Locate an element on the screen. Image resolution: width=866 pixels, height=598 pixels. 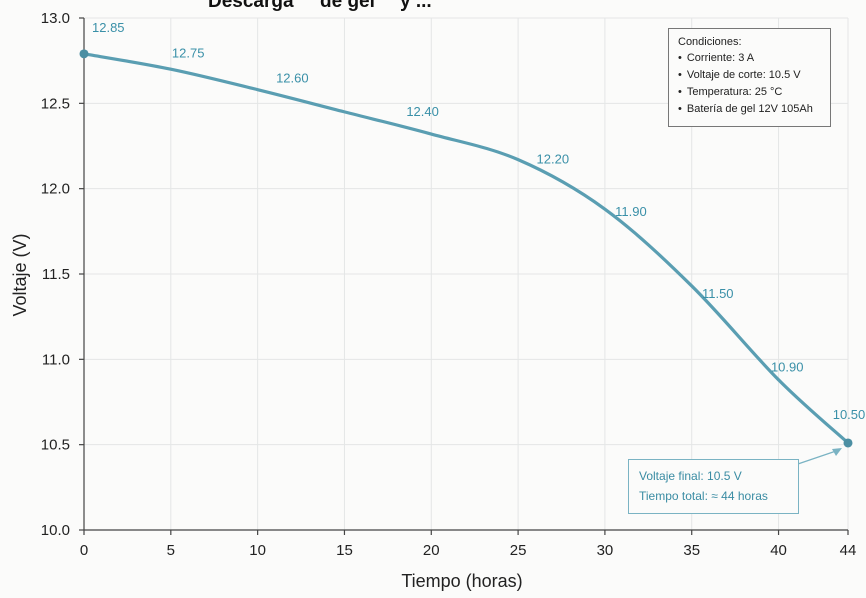
data-label: 11.50 is located at coordinates (718, 293).